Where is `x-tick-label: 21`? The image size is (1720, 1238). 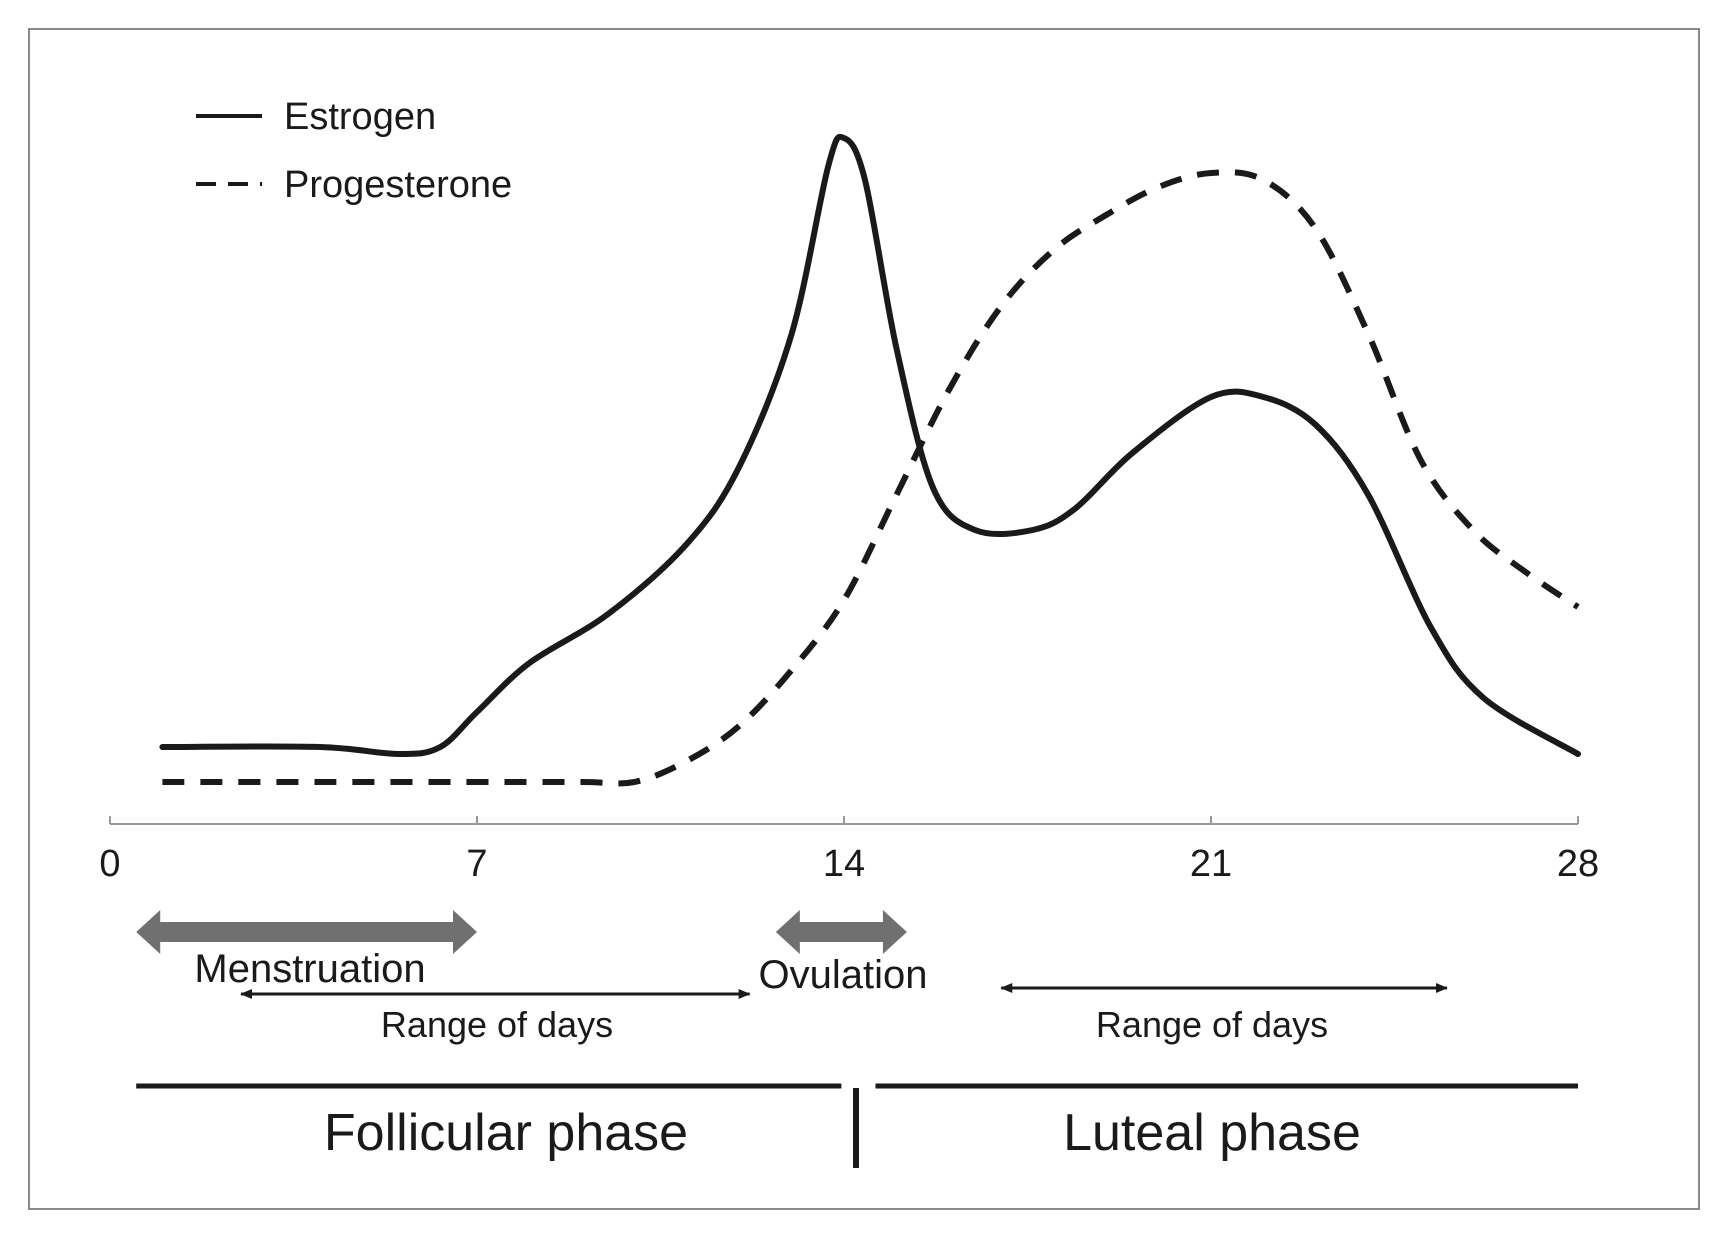
x-tick-label: 21 is located at coordinates (1211, 864).